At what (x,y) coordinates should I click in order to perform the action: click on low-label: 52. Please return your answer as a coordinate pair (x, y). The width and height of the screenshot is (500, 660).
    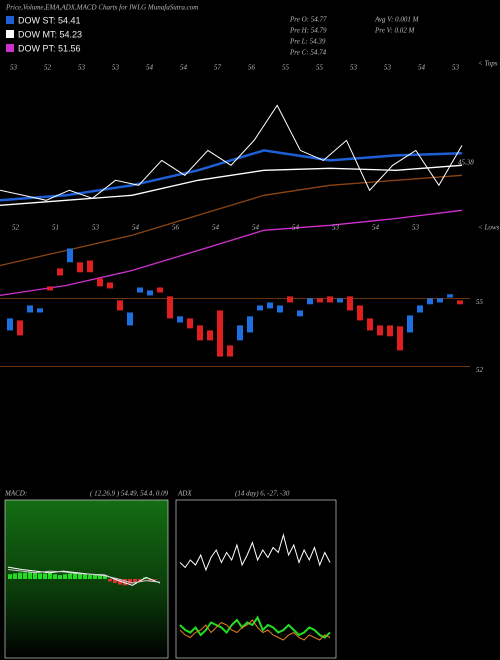
    Looking at the image, I should click on (16, 228).